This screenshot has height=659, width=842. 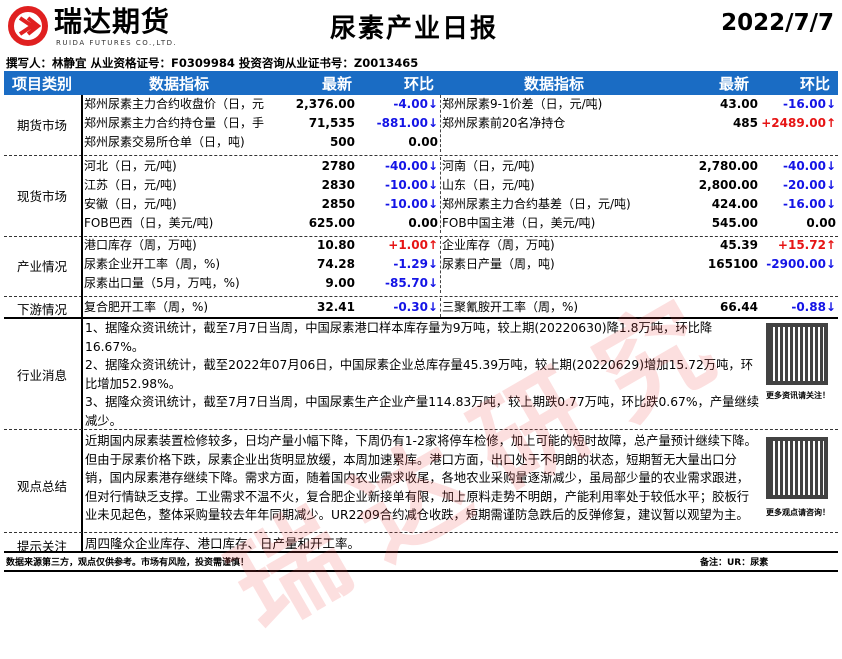 What do you see at coordinates (734, 84) in the screenshot?
I see `header-latest-2: 最新` at bounding box center [734, 84].